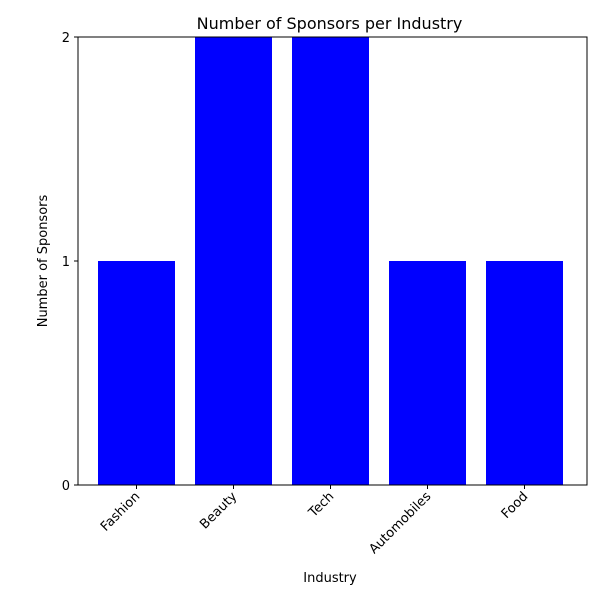 This screenshot has height=600, width=600. I want to click on y-axis: 0 1 2, so click(70, 262).